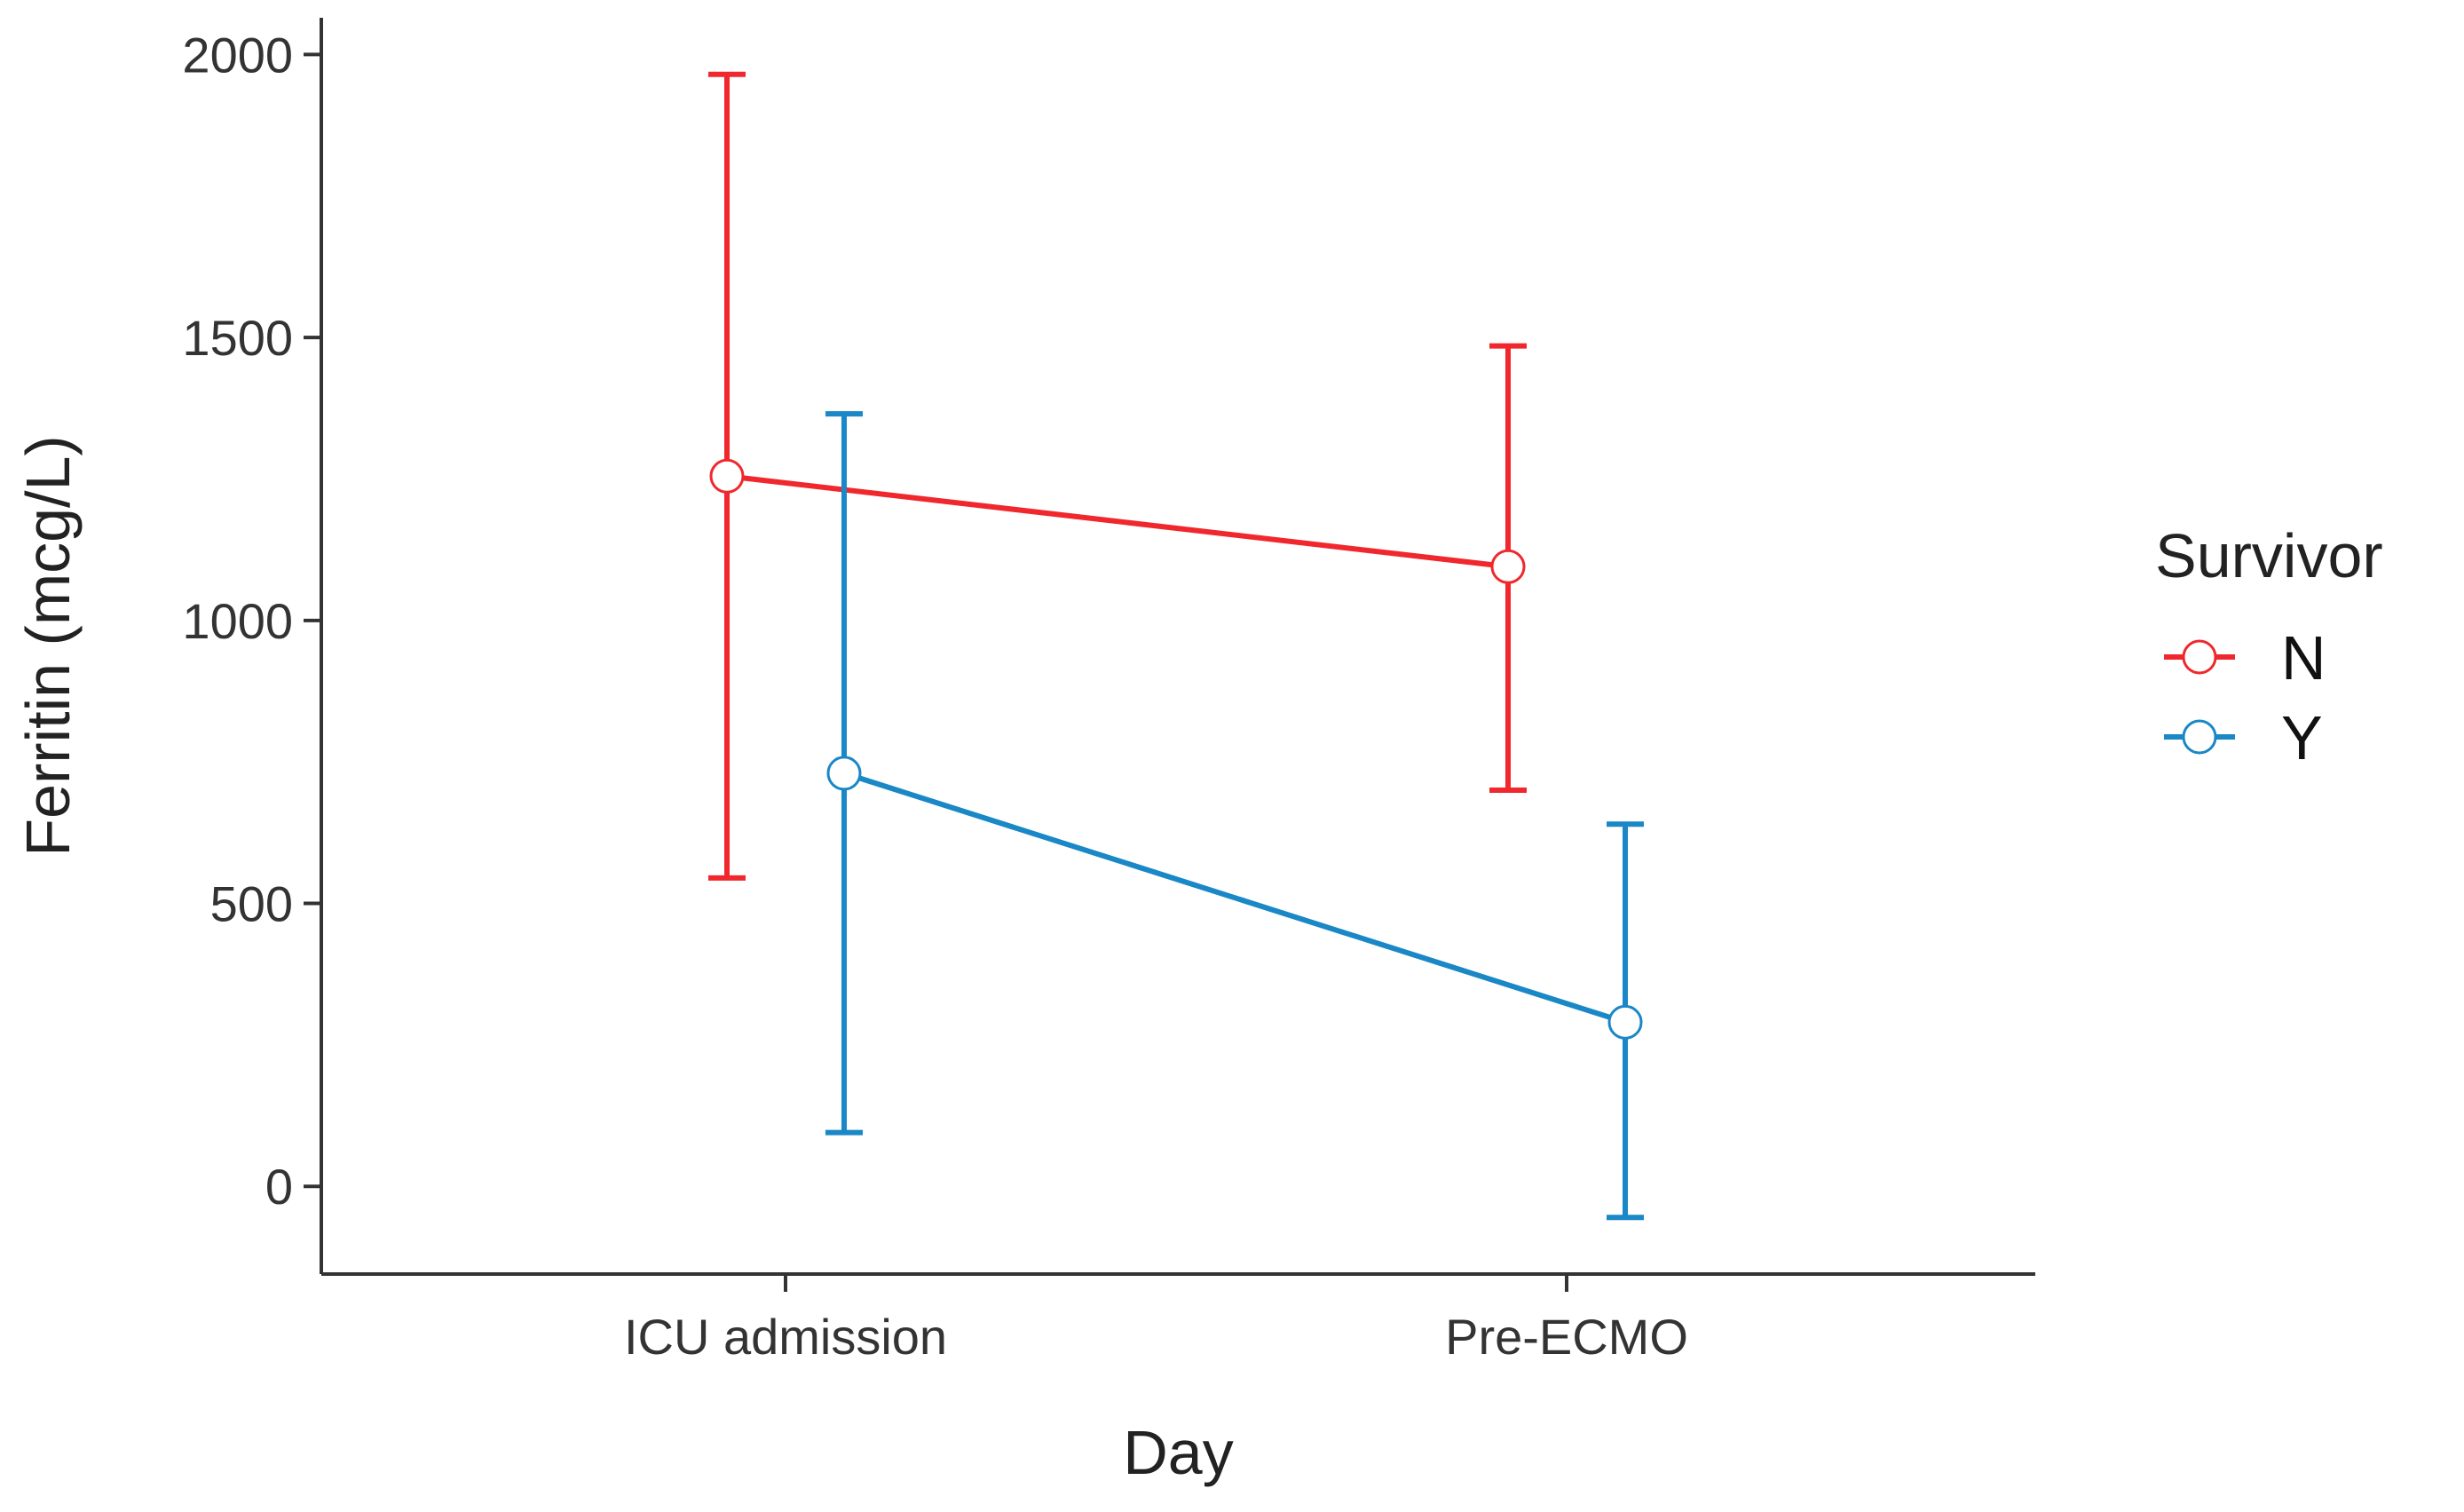 The image size is (2464, 1512). What do you see at coordinates (1178, 1452) in the screenshot?
I see `x-axis-title: Day` at bounding box center [1178, 1452].